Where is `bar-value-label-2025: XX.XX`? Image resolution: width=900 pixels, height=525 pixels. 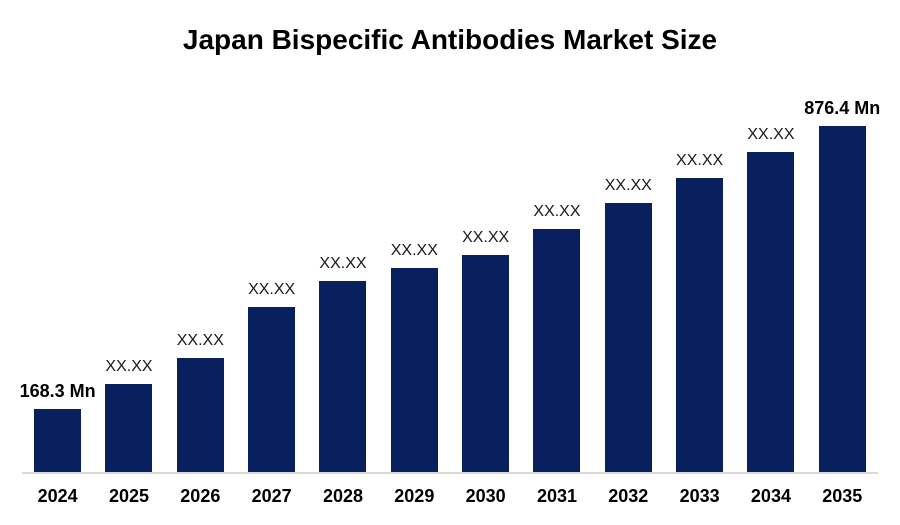
bar-value-label-2025: XX.XX is located at coordinates (129, 366).